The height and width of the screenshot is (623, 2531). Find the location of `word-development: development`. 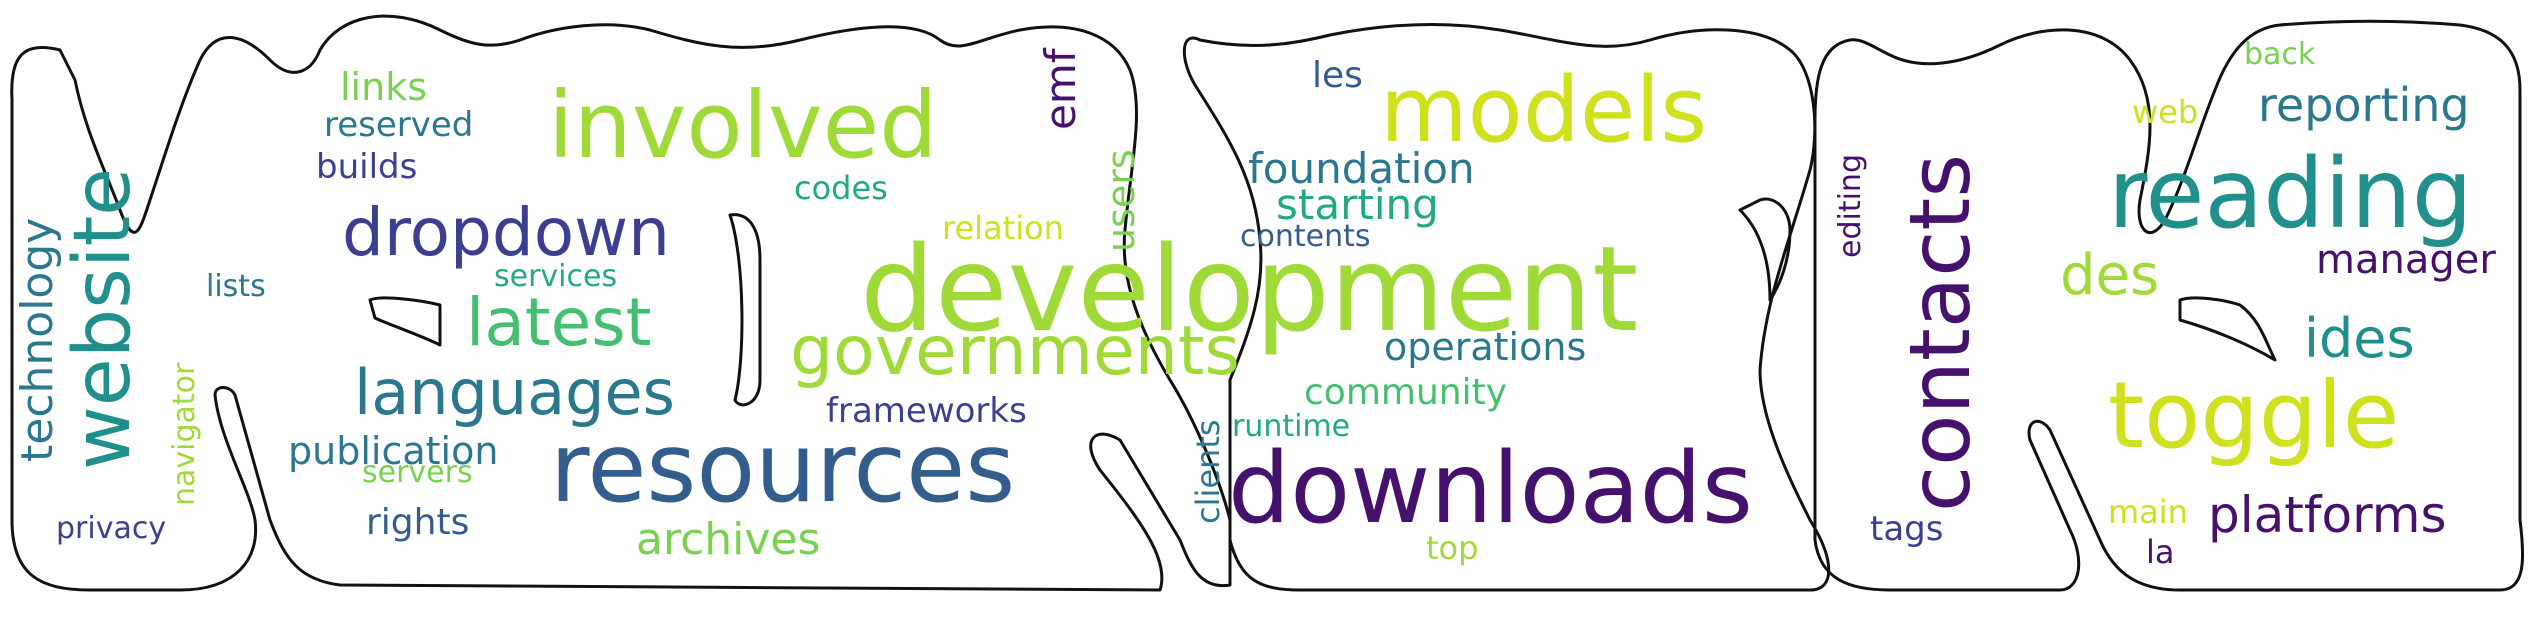

word-development: development is located at coordinates (1249, 289).